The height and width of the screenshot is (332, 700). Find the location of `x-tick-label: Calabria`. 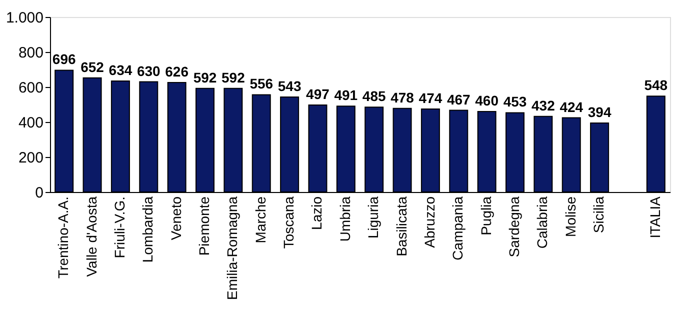

x-tick-label: Calabria is located at coordinates (542, 222).